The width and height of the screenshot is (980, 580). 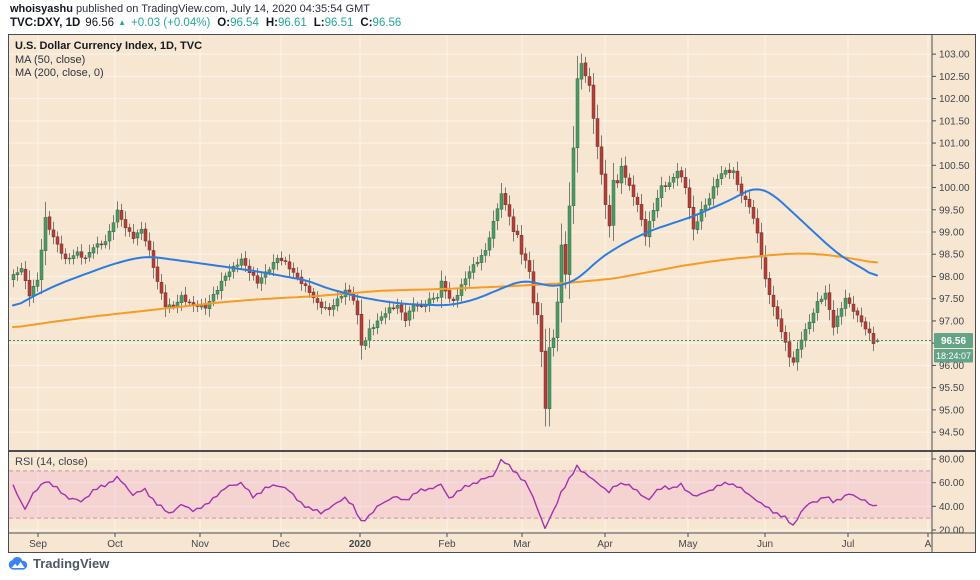 I want to click on price-tick-label: 102.50, so click(x=954, y=77).